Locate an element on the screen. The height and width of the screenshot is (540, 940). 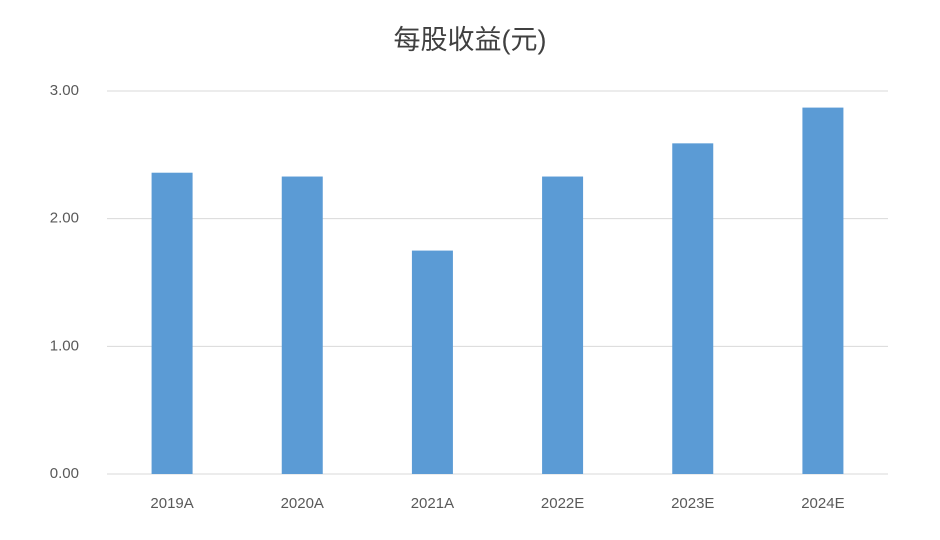
y-tick-label: 0.00 is located at coordinates (64, 473).